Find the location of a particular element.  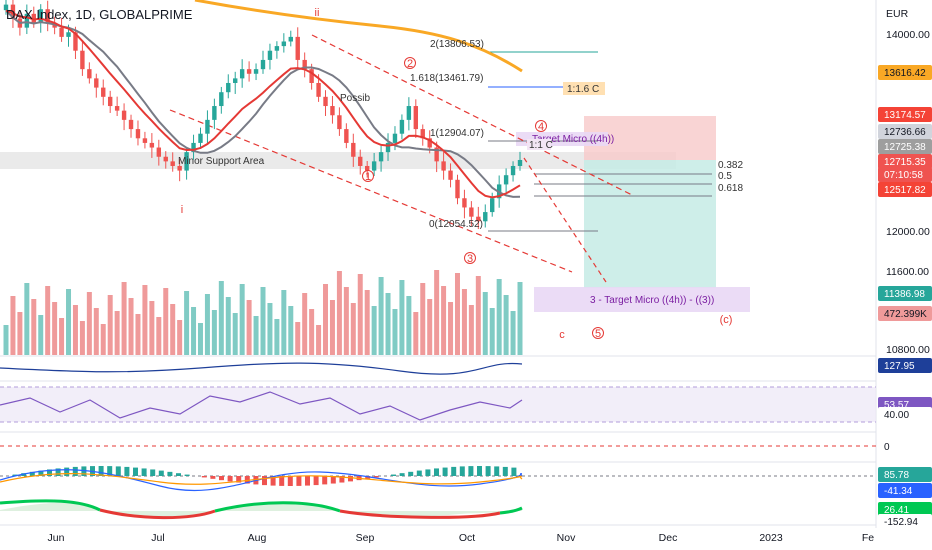

fib-label-1: 1(12904.07) is located at coordinates (457, 133).